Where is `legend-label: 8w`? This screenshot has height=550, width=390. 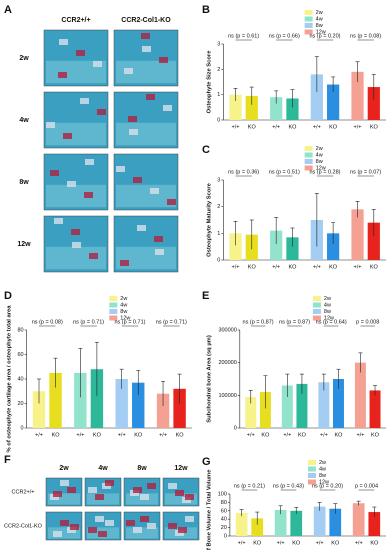 legend-label: 8w is located at coordinates (322, 476).